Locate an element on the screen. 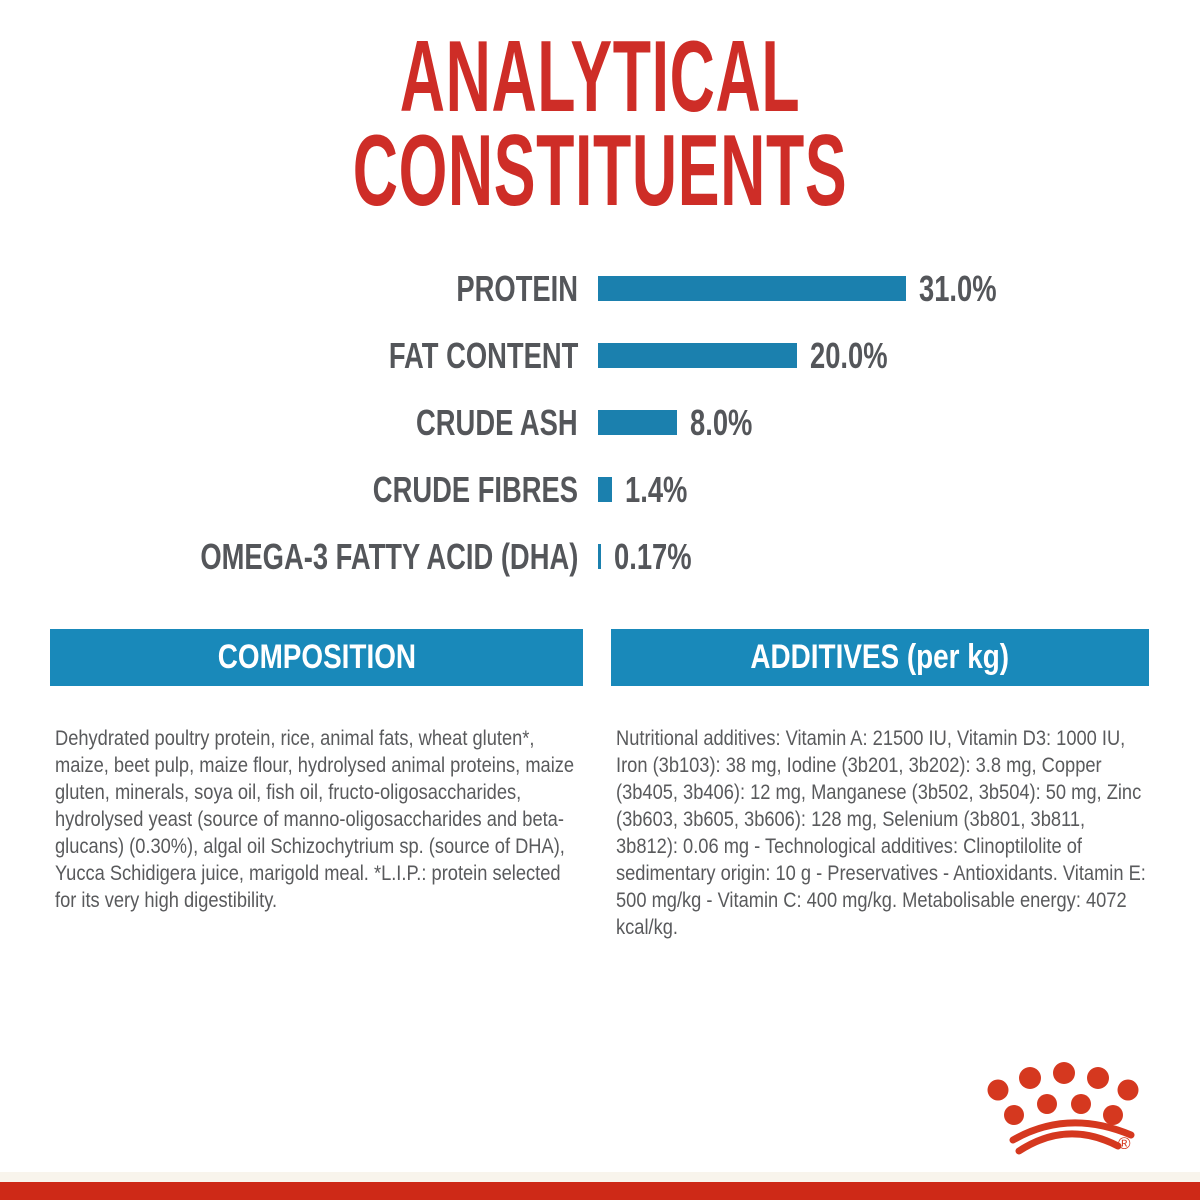 The width and height of the screenshot is (1200, 1200). additives-header: ADDITIVES (per kg) is located at coordinates (880, 657).